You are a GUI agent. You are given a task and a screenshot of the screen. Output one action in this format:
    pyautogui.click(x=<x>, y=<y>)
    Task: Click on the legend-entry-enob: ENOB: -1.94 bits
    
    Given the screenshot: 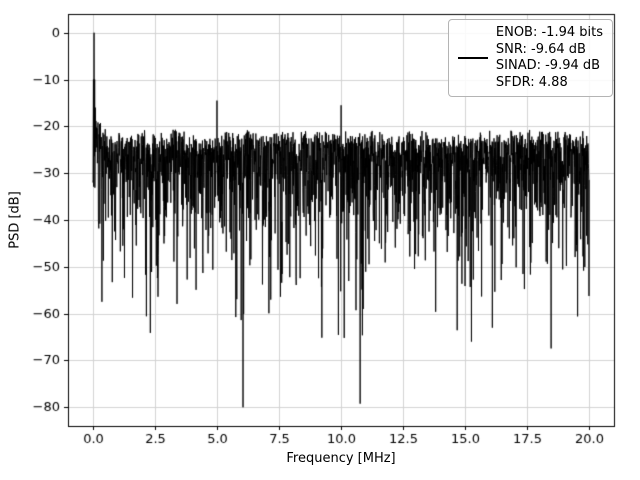 What is the action you would take?
    pyautogui.click(x=549, y=32)
    